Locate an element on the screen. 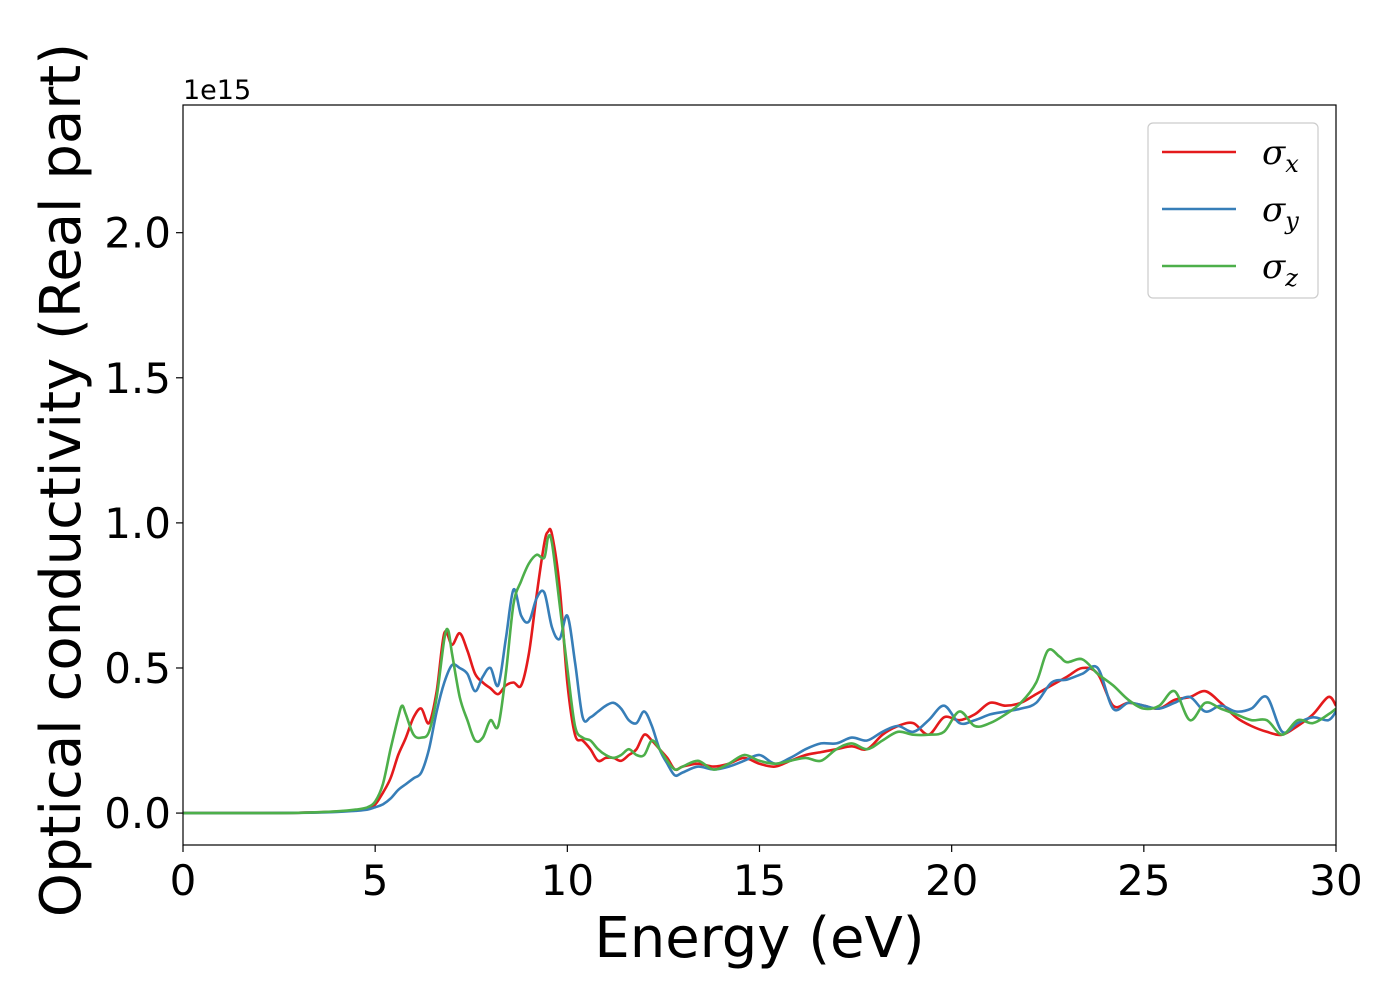 The width and height of the screenshot is (1400, 1000). x-axis-label: Energy (eV) is located at coordinates (759, 938).